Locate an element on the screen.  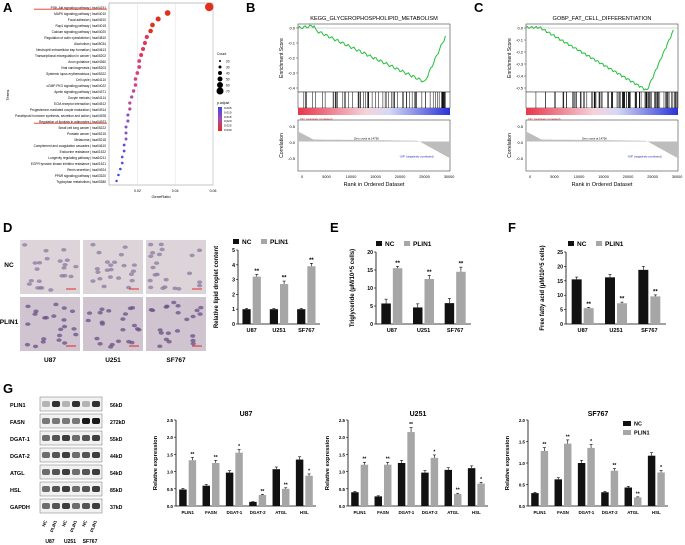
panel-letter-E: E is located at coordinates (334, 227).